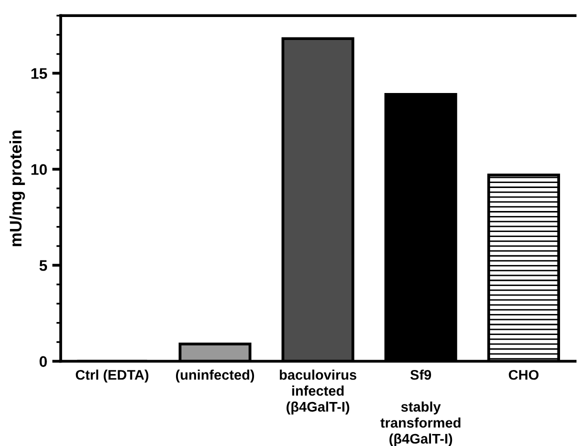  I want to click on x-tick-label: Ctrl (EDTA), so click(112, 376).